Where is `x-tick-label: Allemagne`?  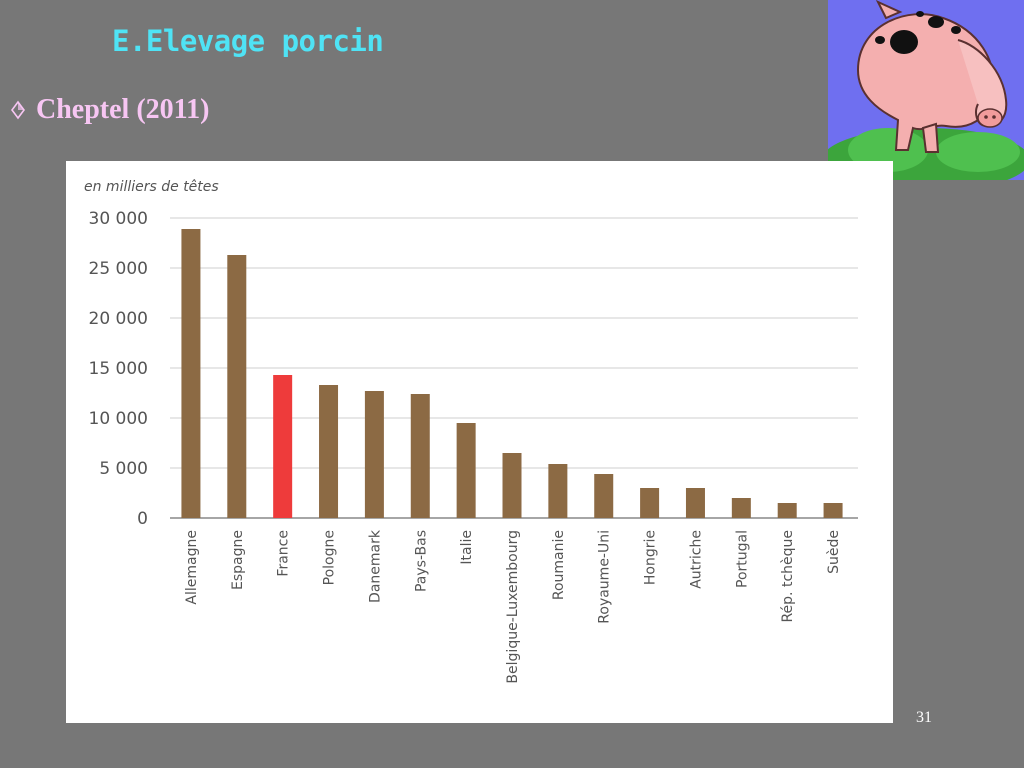
x-tick-label: Allemagne is located at coordinates (192, 567).